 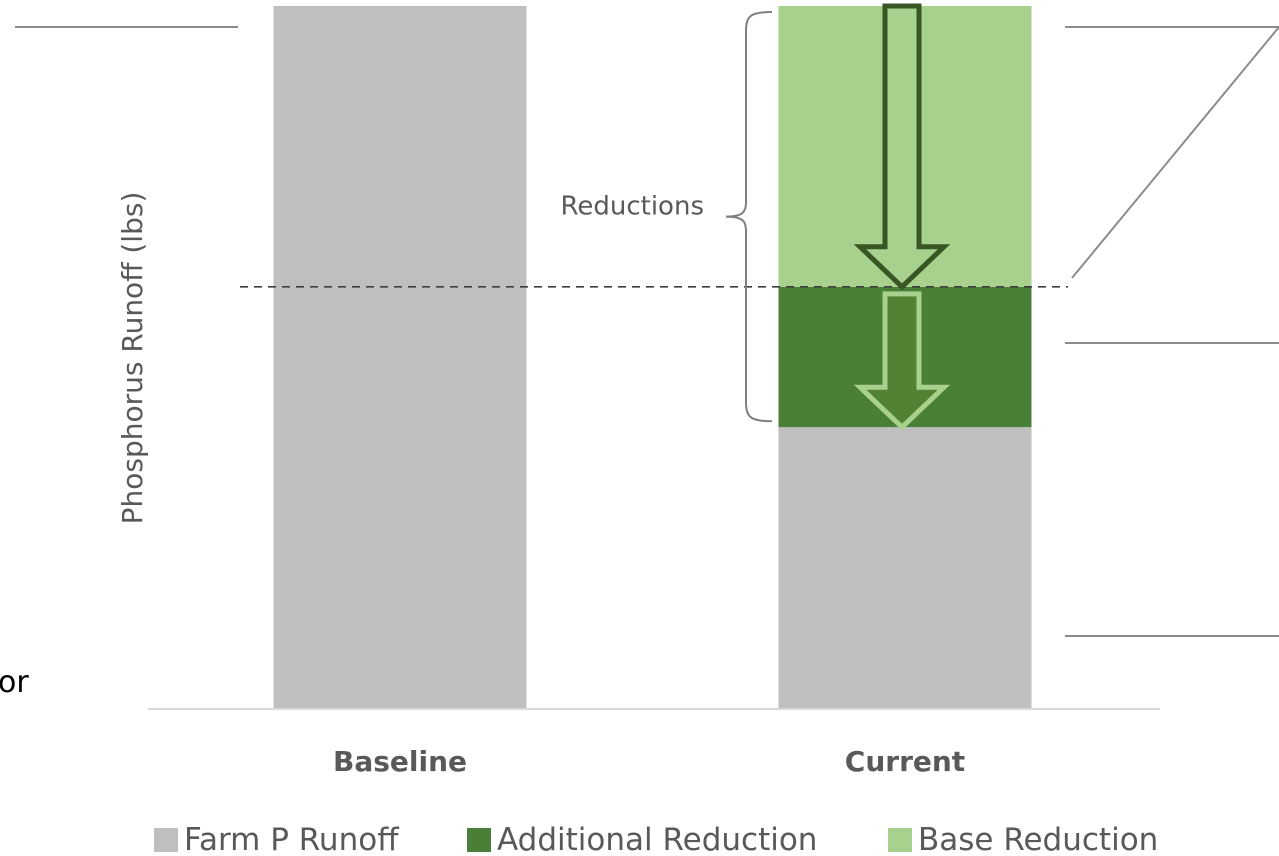 I want to click on category-labels: Baseline Current, so click(x=649, y=761).